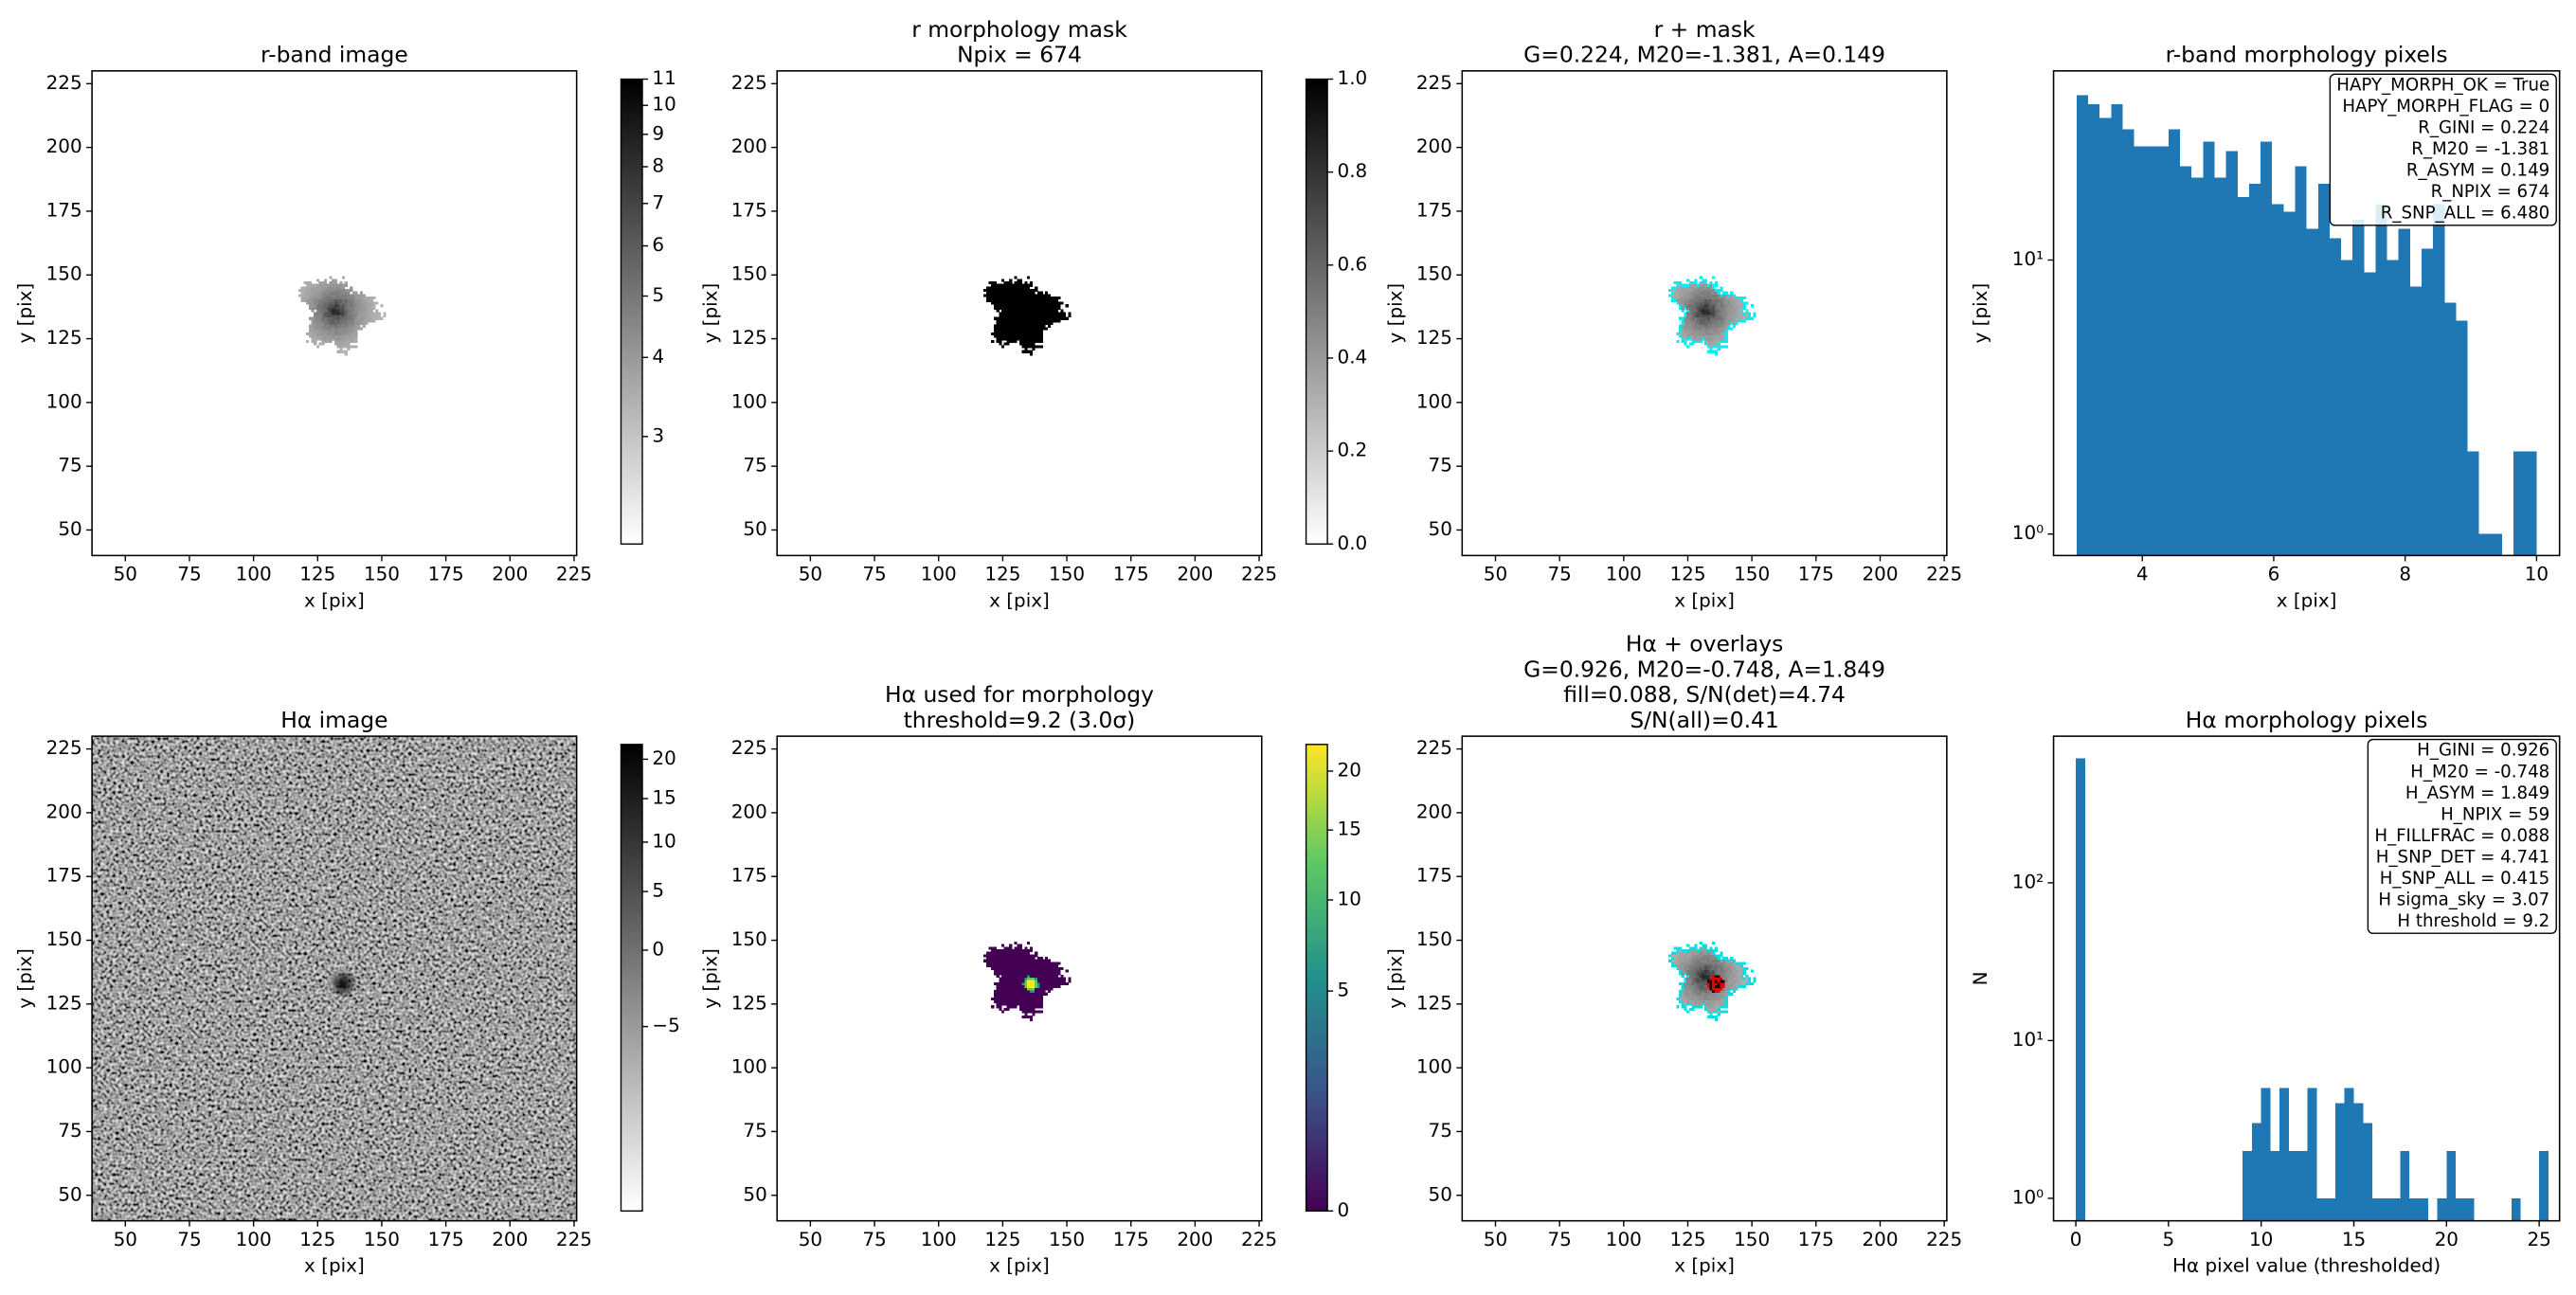 The height and width of the screenshot is (1295, 2576). What do you see at coordinates (749, 210) in the screenshot?
I see `y-tick-label: 175` at bounding box center [749, 210].